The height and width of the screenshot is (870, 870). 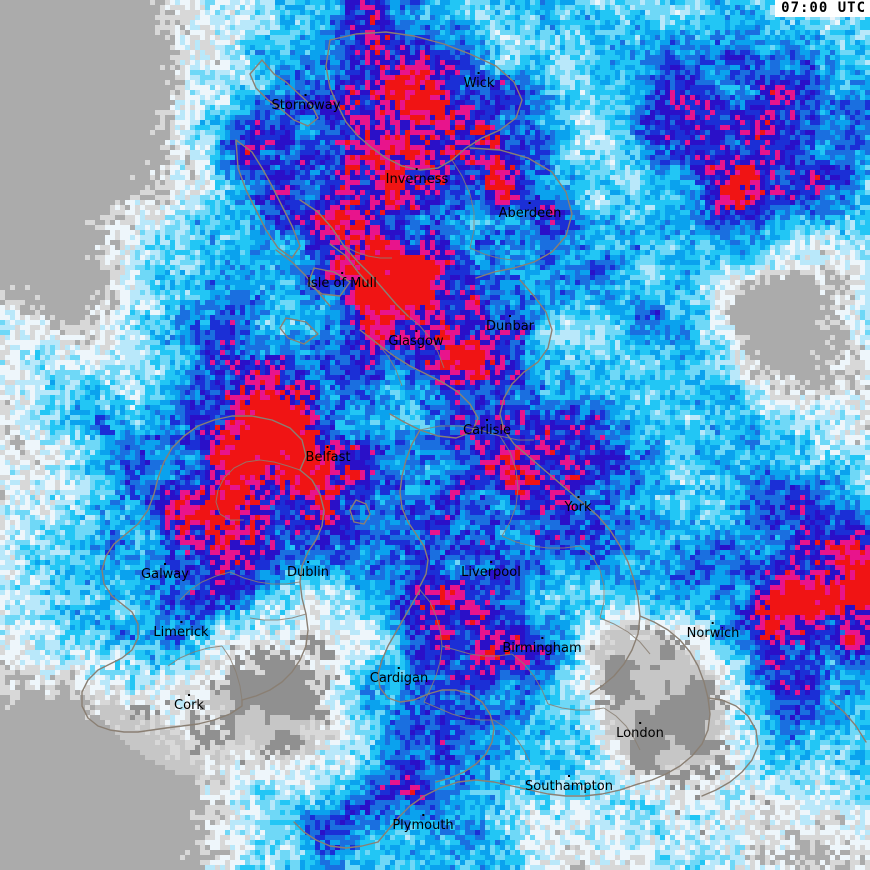 I want to click on city-label-text: Limerick, so click(x=181, y=632).